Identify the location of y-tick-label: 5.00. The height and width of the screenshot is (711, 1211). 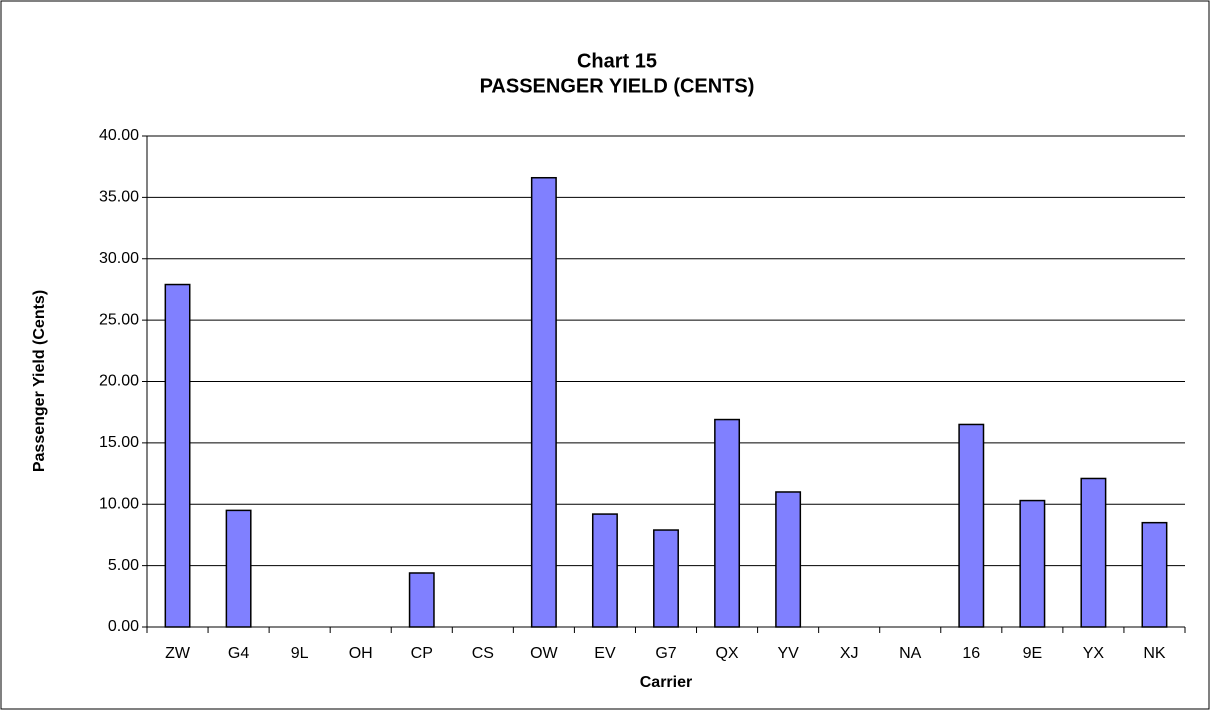
(123, 565).